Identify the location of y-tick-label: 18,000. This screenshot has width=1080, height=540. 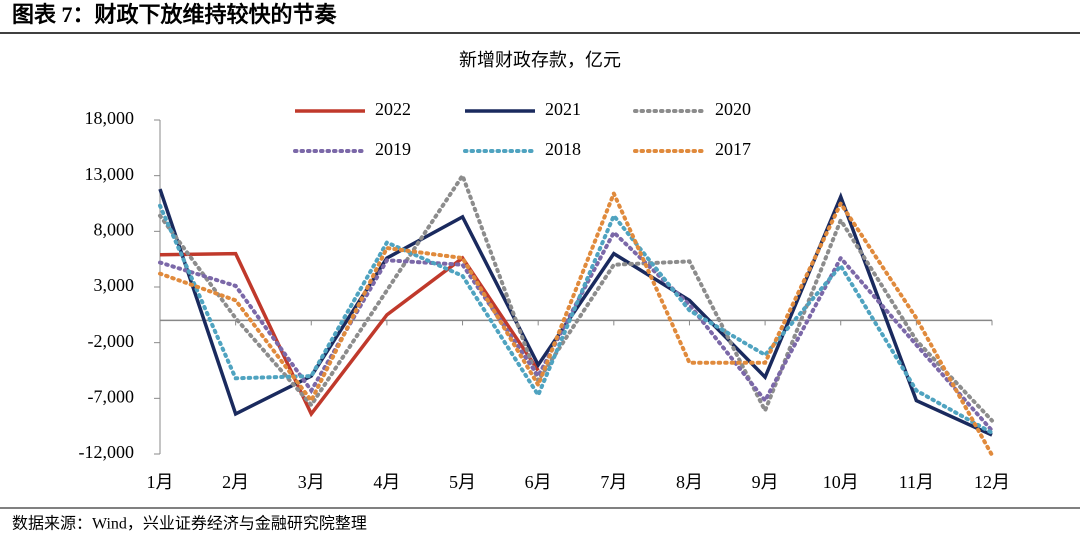
(110, 118).